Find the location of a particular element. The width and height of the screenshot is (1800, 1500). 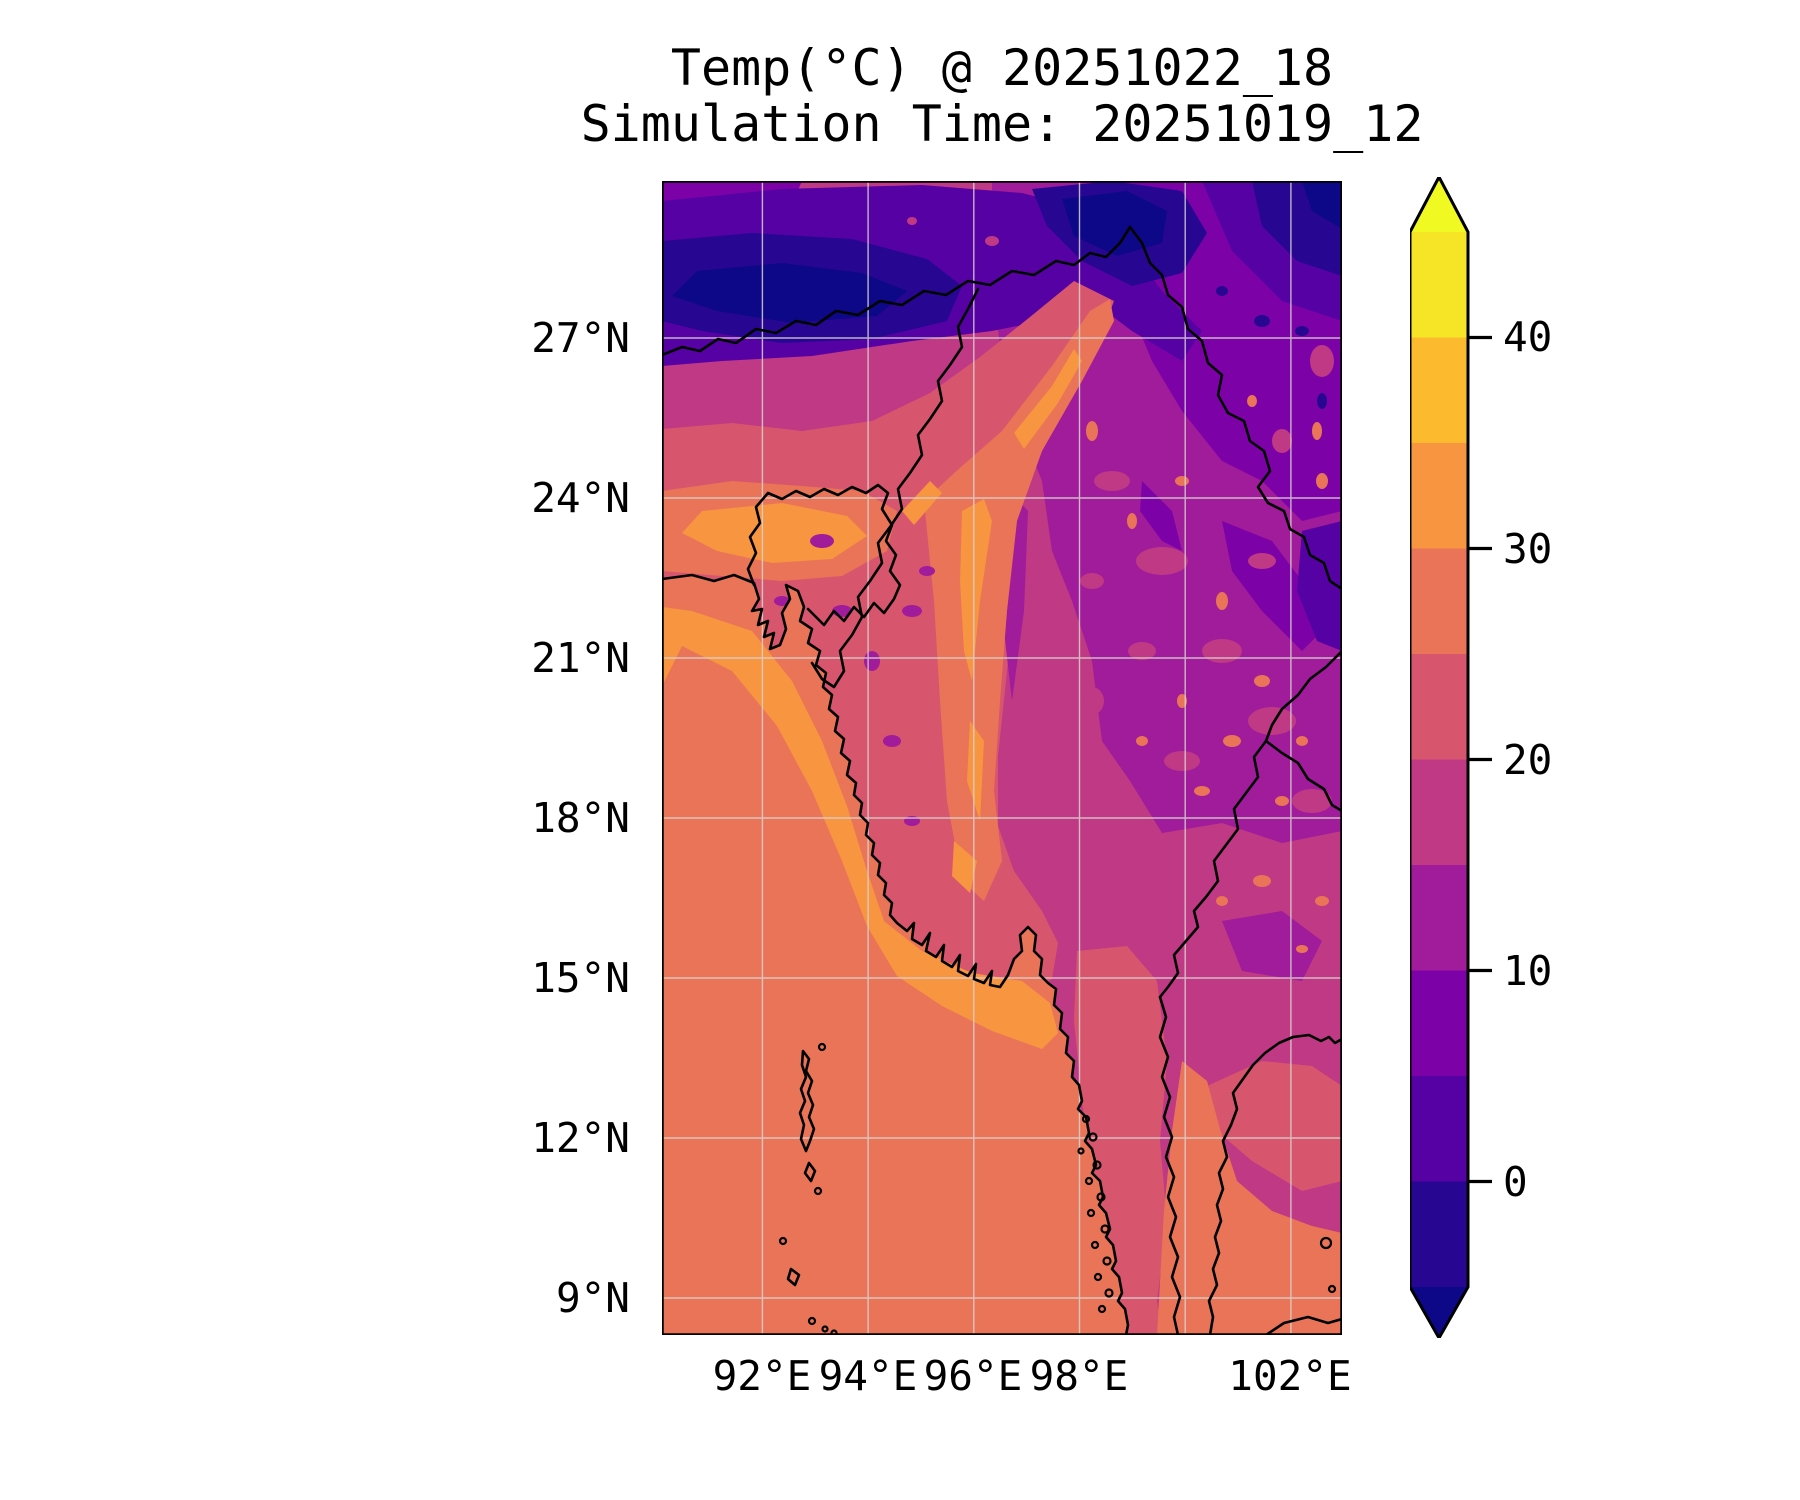

chart-title: Temp(°C) @ 20251022_18 is located at coordinates (1002, 68).